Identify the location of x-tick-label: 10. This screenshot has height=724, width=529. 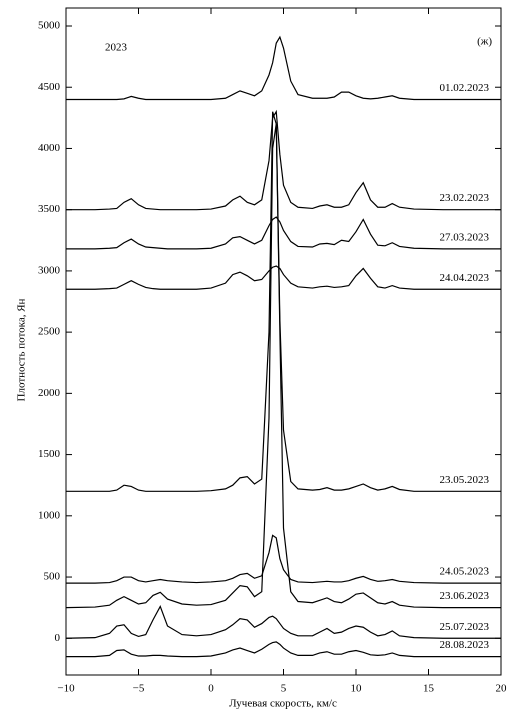
(357, 689).